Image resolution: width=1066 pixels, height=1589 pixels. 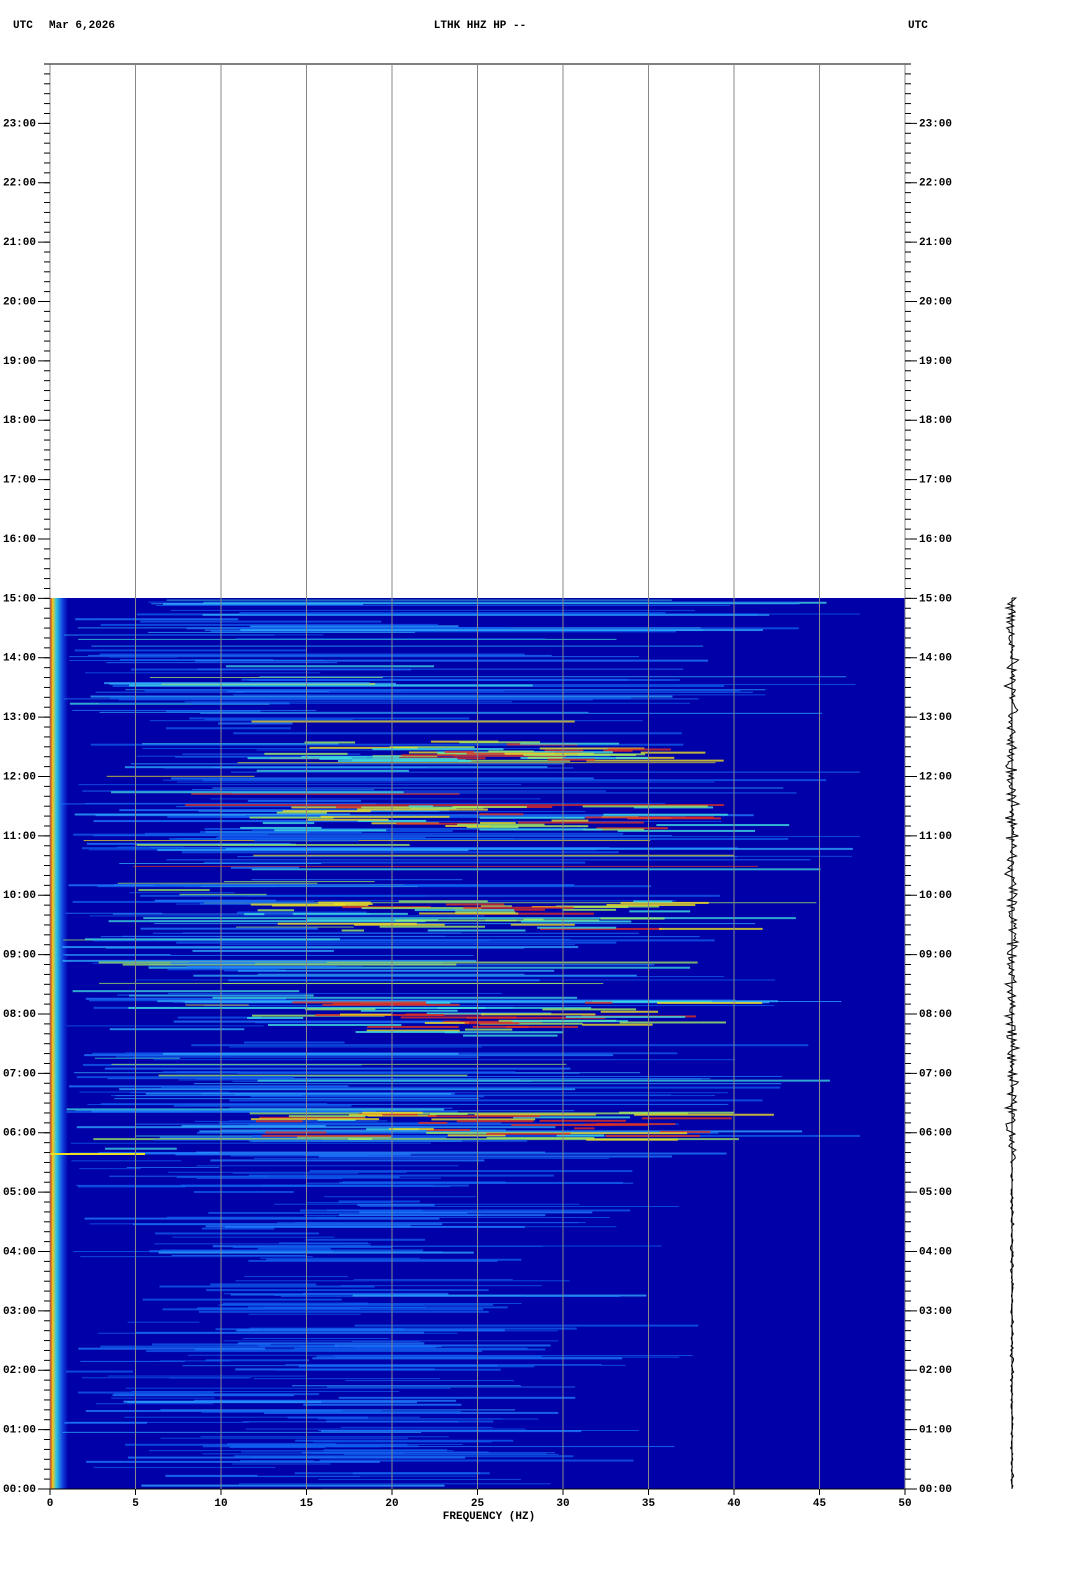 I want to click on y-tick-label-right: 22:00, so click(x=935, y=184).